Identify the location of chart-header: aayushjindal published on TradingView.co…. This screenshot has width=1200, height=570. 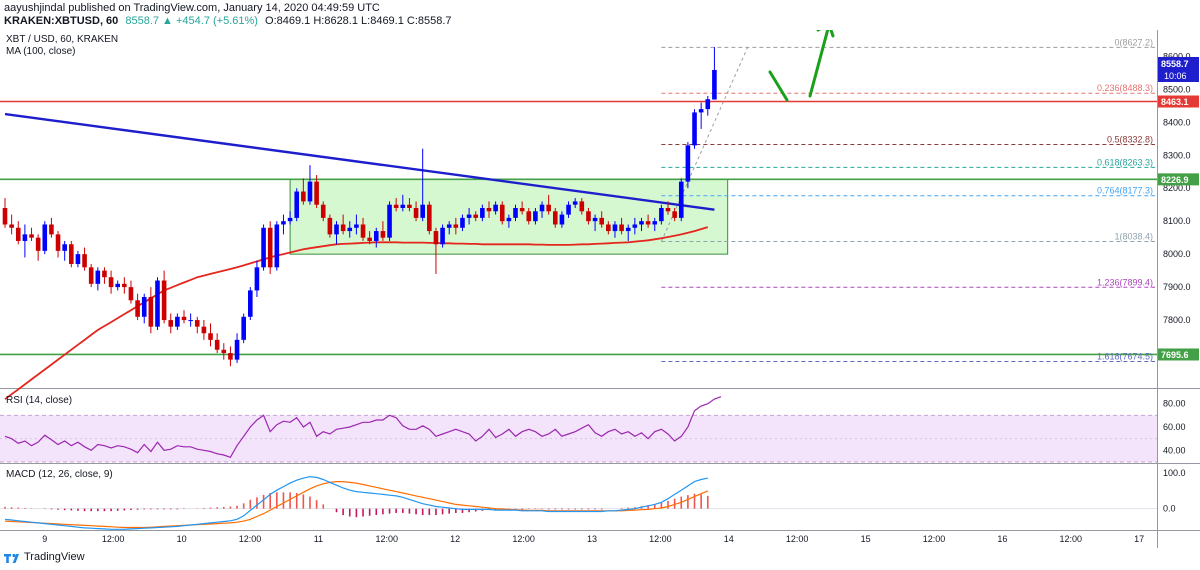
(600, 15).